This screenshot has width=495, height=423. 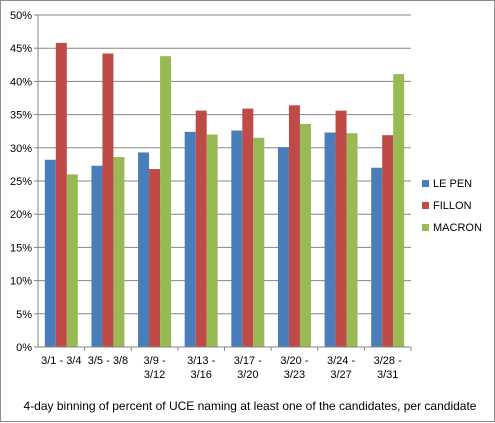 I want to click on y-tick-label: 45%, so click(x=21, y=49).